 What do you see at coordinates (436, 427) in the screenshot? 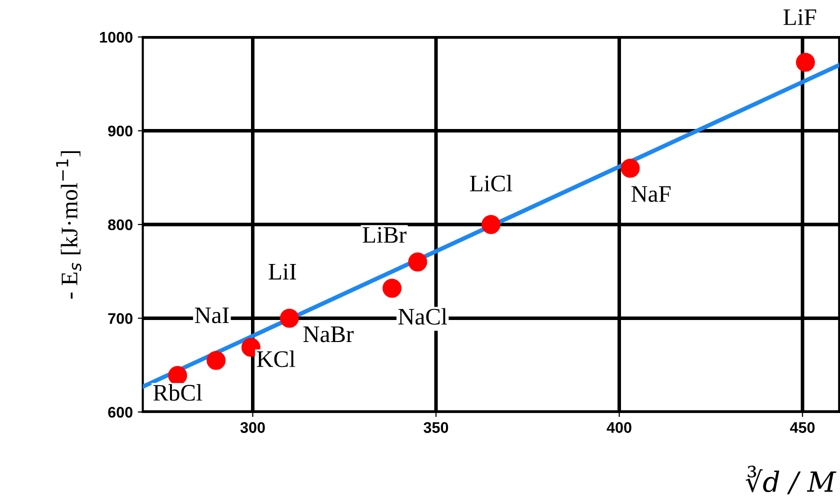
I see `x-tick-label: 350` at bounding box center [436, 427].